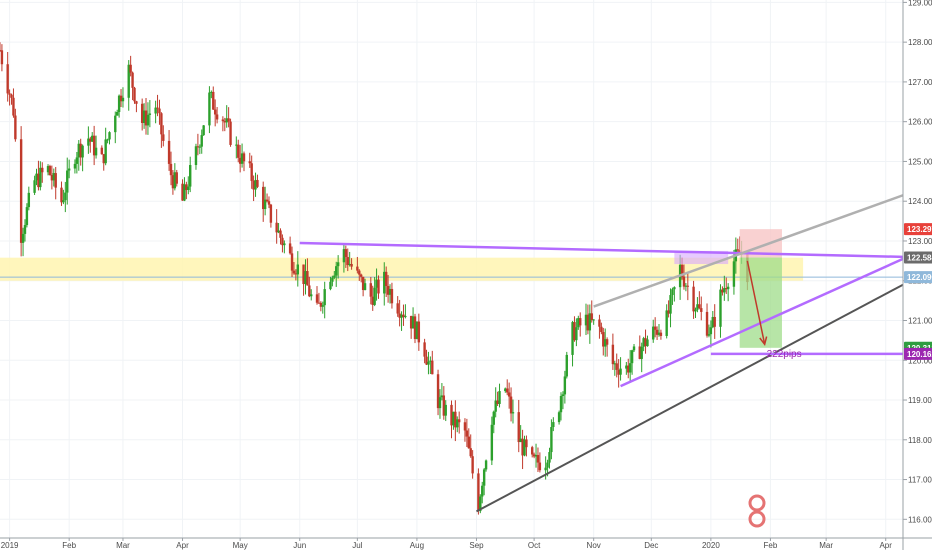  Describe the element at coordinates (651, 545) in the screenshot. I see `x-tick-label: Dec` at that location.